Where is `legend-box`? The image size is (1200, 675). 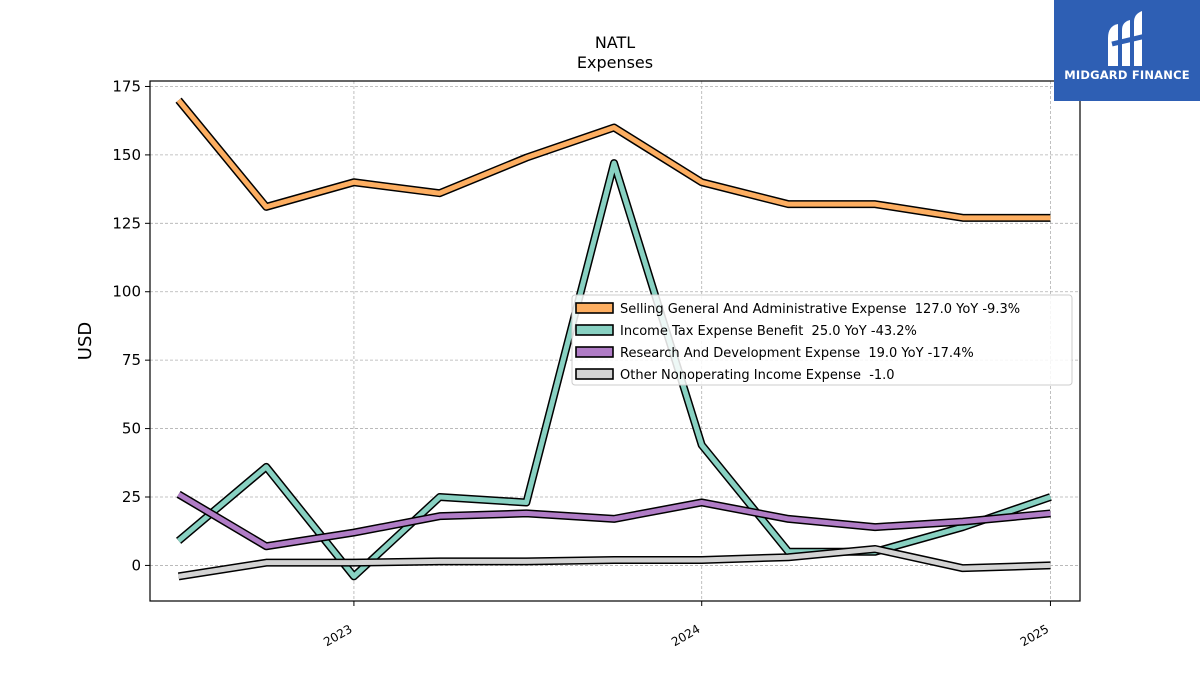
legend-box is located at coordinates (822, 340).